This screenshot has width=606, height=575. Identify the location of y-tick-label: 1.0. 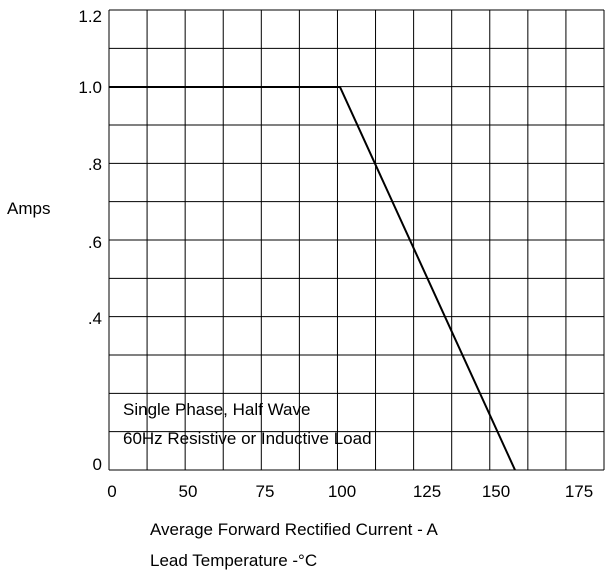
(90, 87).